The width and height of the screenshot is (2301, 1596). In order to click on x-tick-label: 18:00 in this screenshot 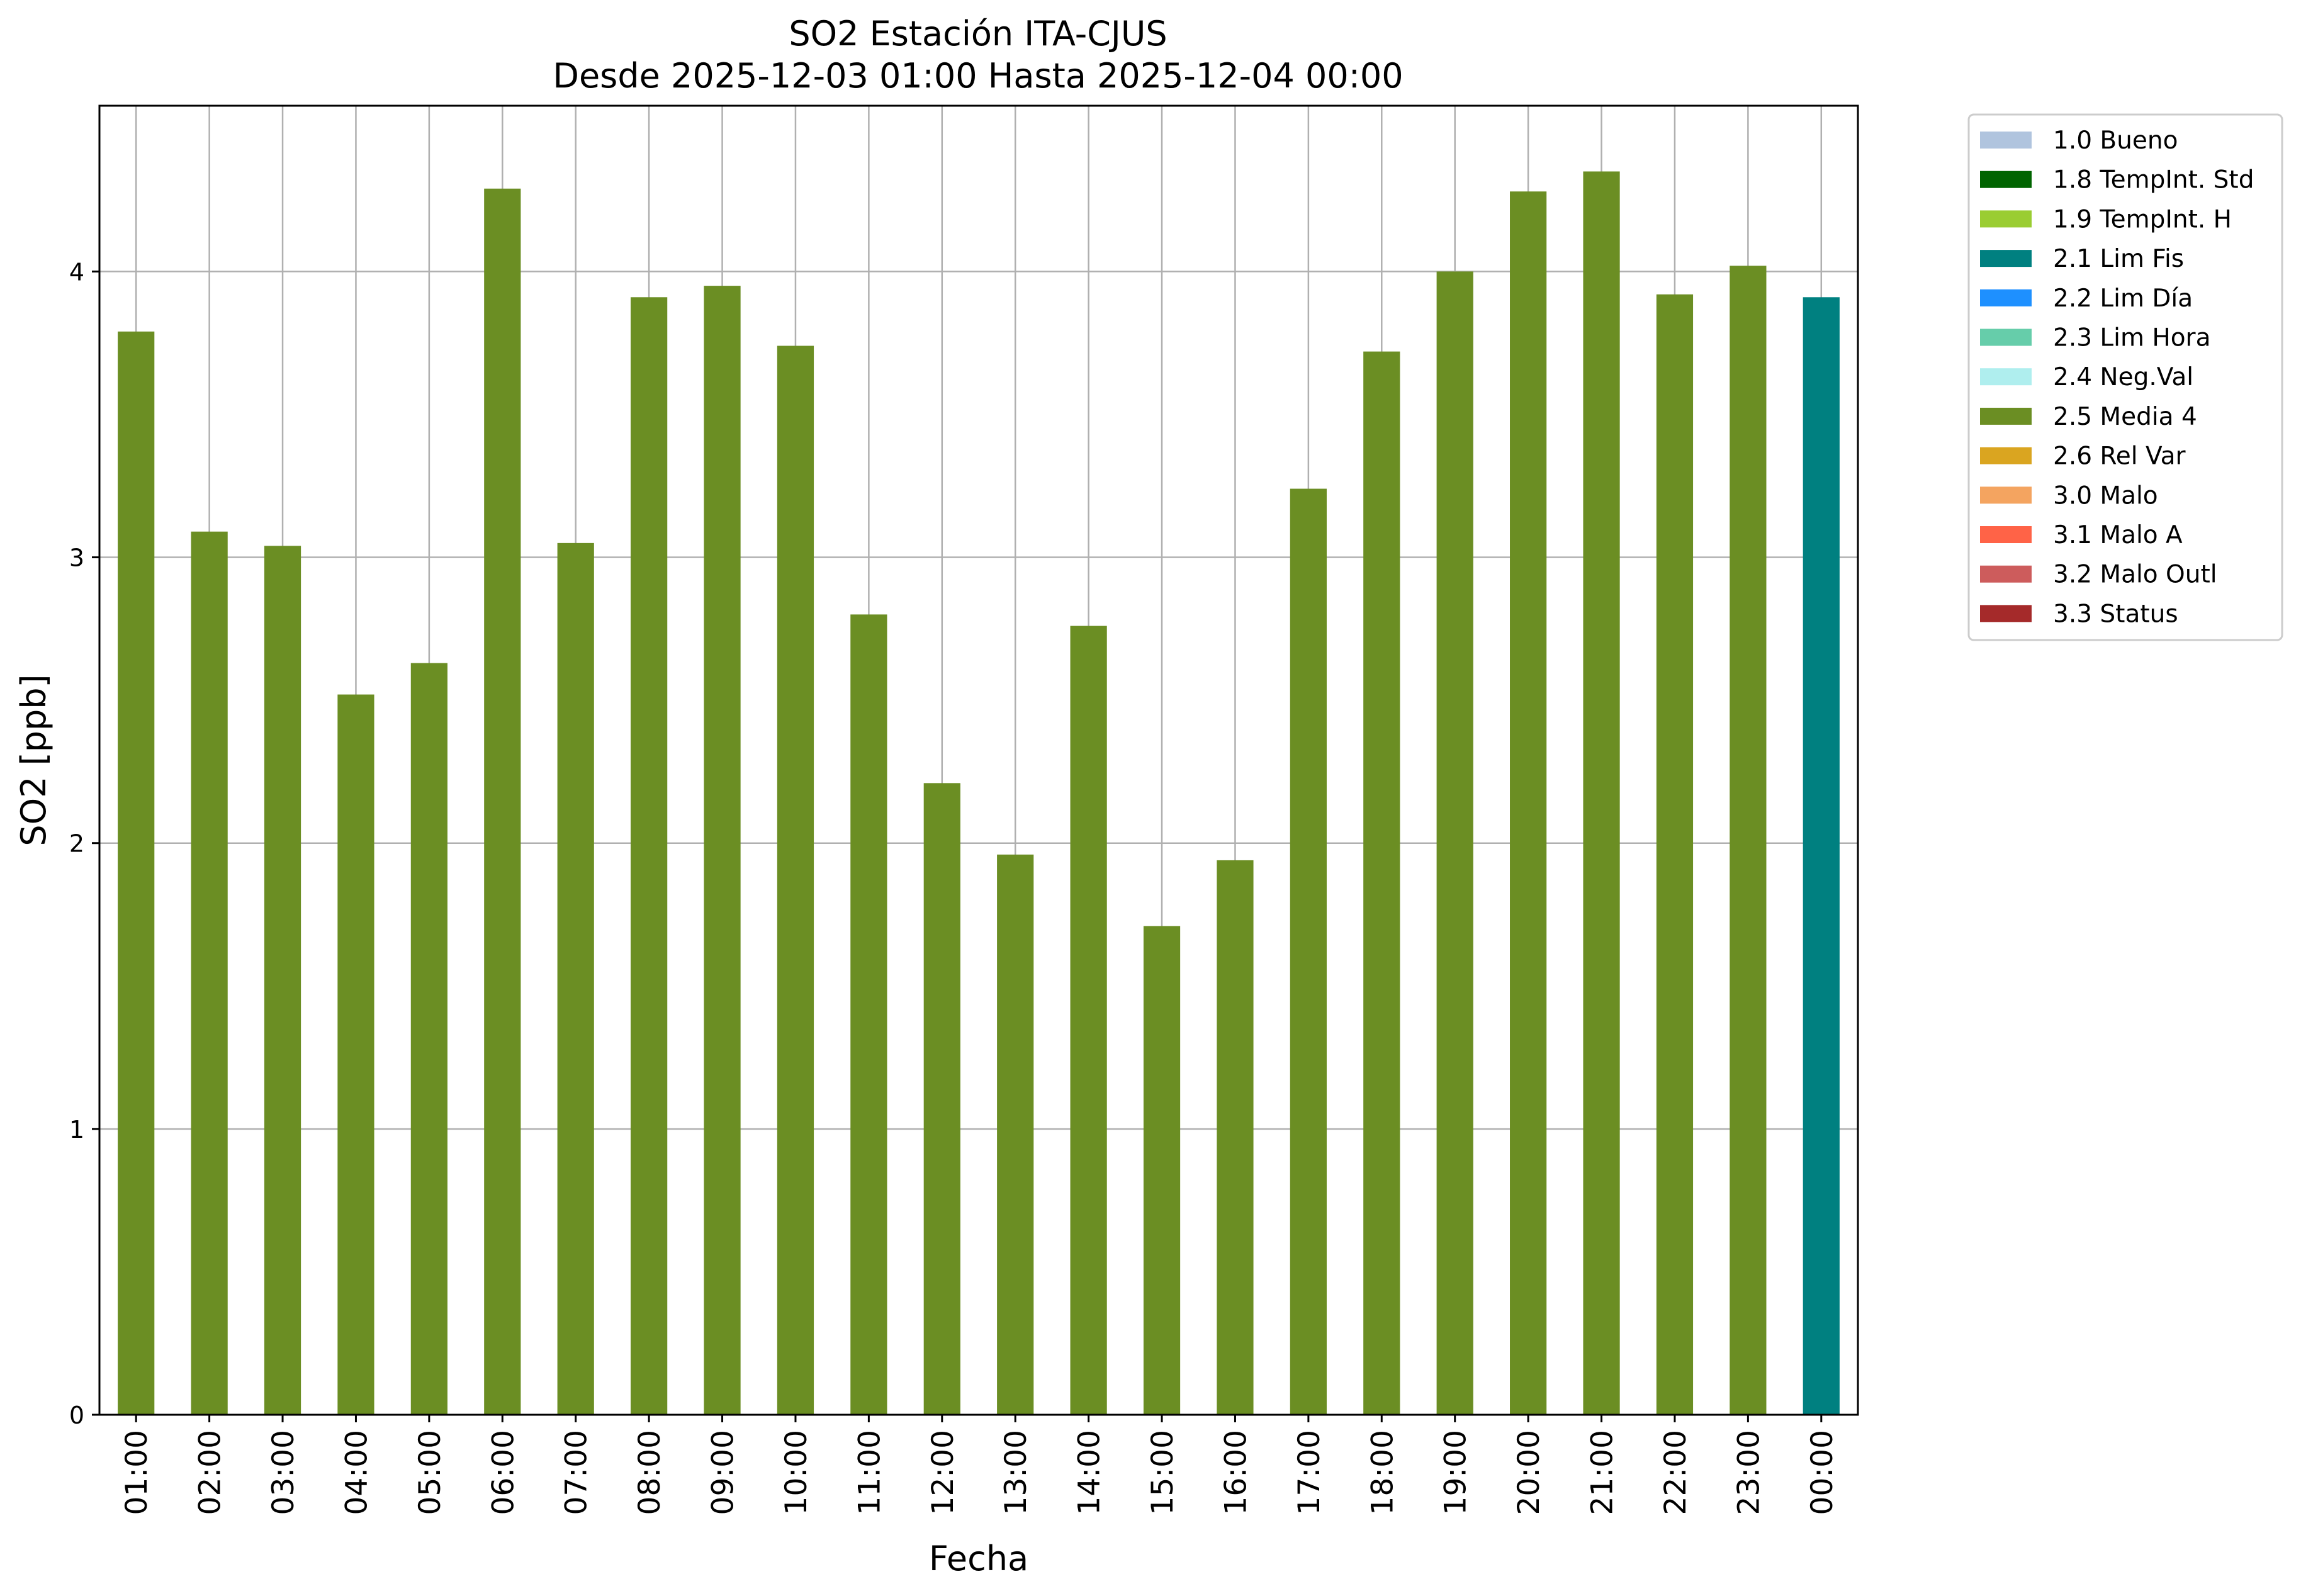, I will do `click(1382, 1472)`.